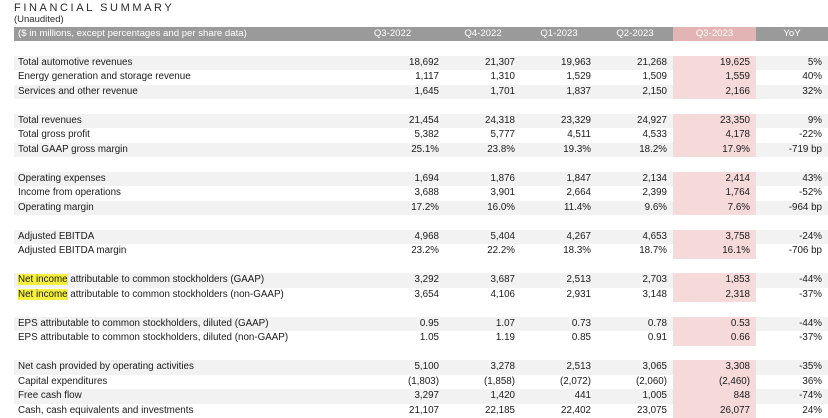 This screenshot has height=418, width=828. Describe the element at coordinates (792, 295) in the screenshot. I see `cell-yoy: -37%` at that location.